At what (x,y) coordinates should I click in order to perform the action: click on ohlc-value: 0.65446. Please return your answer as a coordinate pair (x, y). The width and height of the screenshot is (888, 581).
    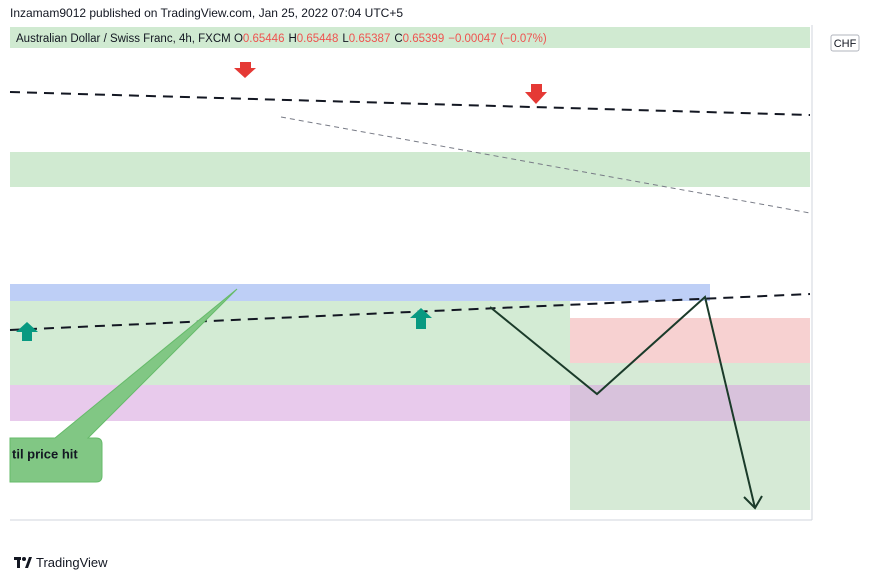
    Looking at the image, I should click on (263, 39).